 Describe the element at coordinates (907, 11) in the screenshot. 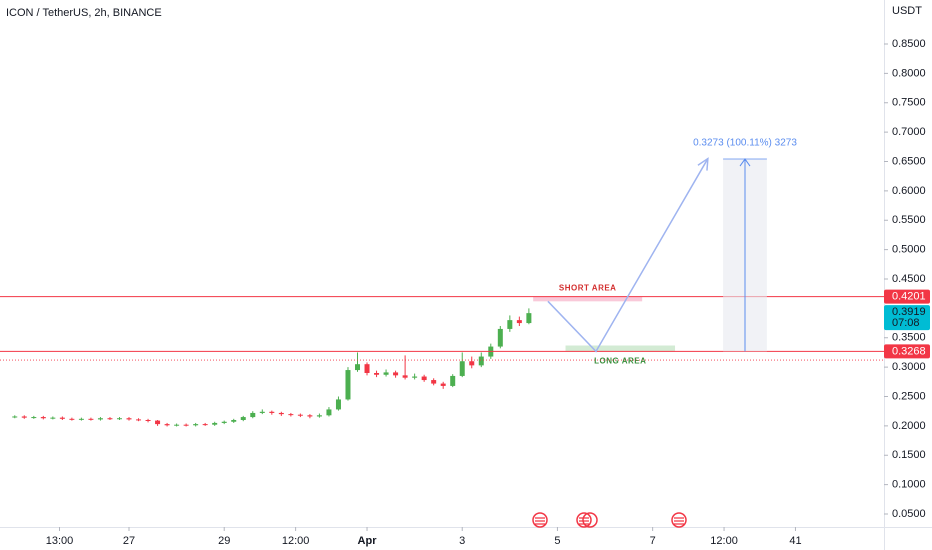

I see `axis-unit: USDT` at that location.